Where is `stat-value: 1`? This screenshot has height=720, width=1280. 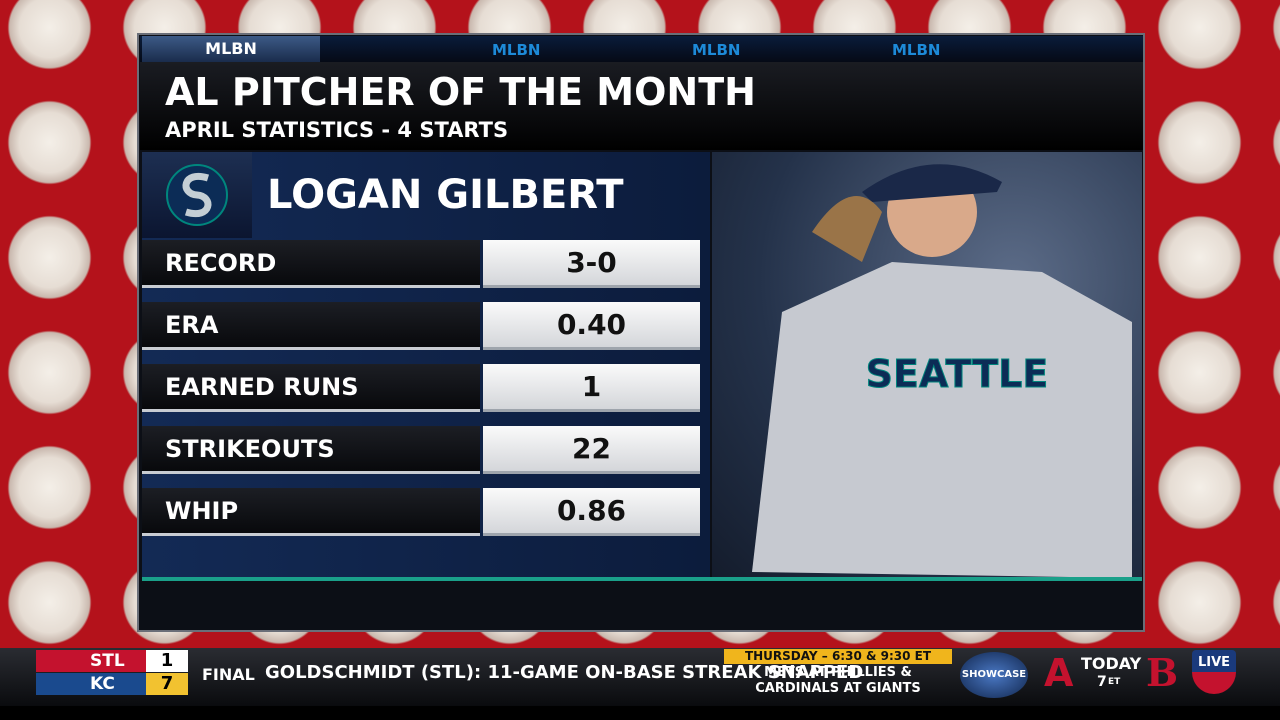
stat-value: 1 is located at coordinates (591, 388).